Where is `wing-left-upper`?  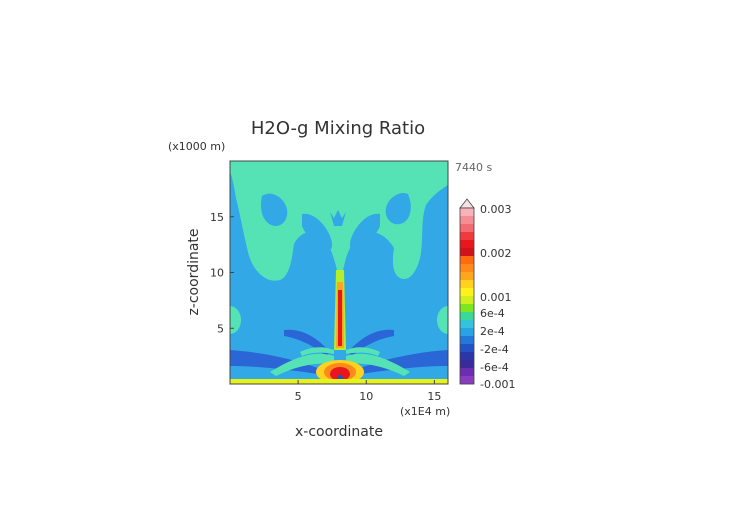
wing-left-upper is located at coordinates (317, 351).